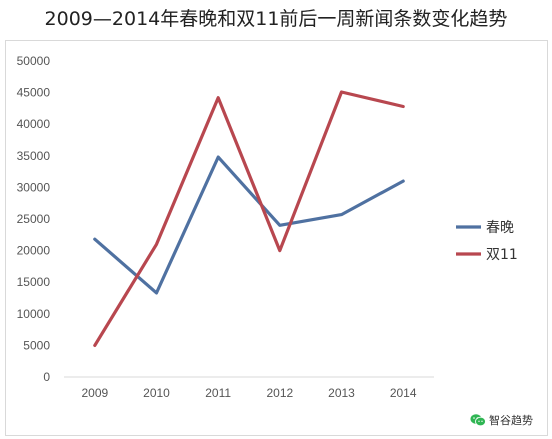 Image resolution: width=552 pixels, height=439 pixels. What do you see at coordinates (279, 393) in the screenshot?
I see `x-tick-label: 2012` at bounding box center [279, 393].